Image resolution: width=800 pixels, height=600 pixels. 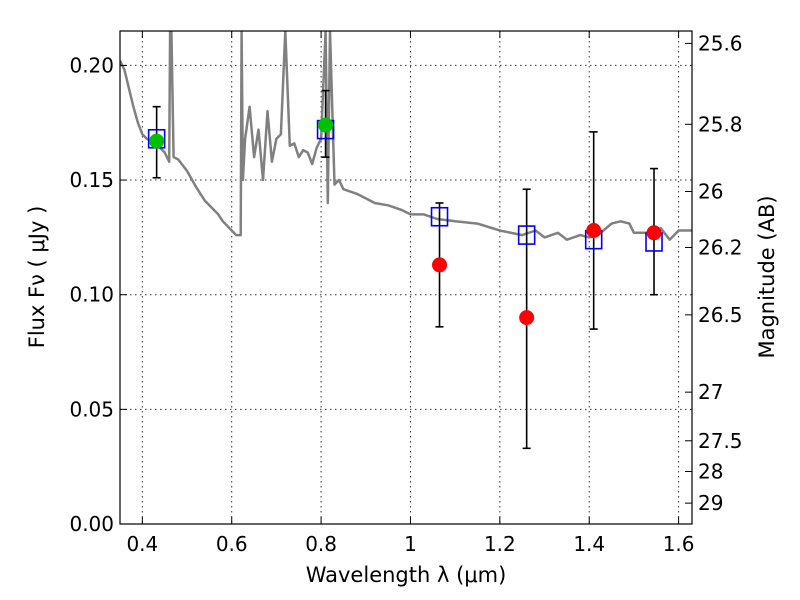 I want to click on right-tick-label: 27.5, so click(x=720, y=441).